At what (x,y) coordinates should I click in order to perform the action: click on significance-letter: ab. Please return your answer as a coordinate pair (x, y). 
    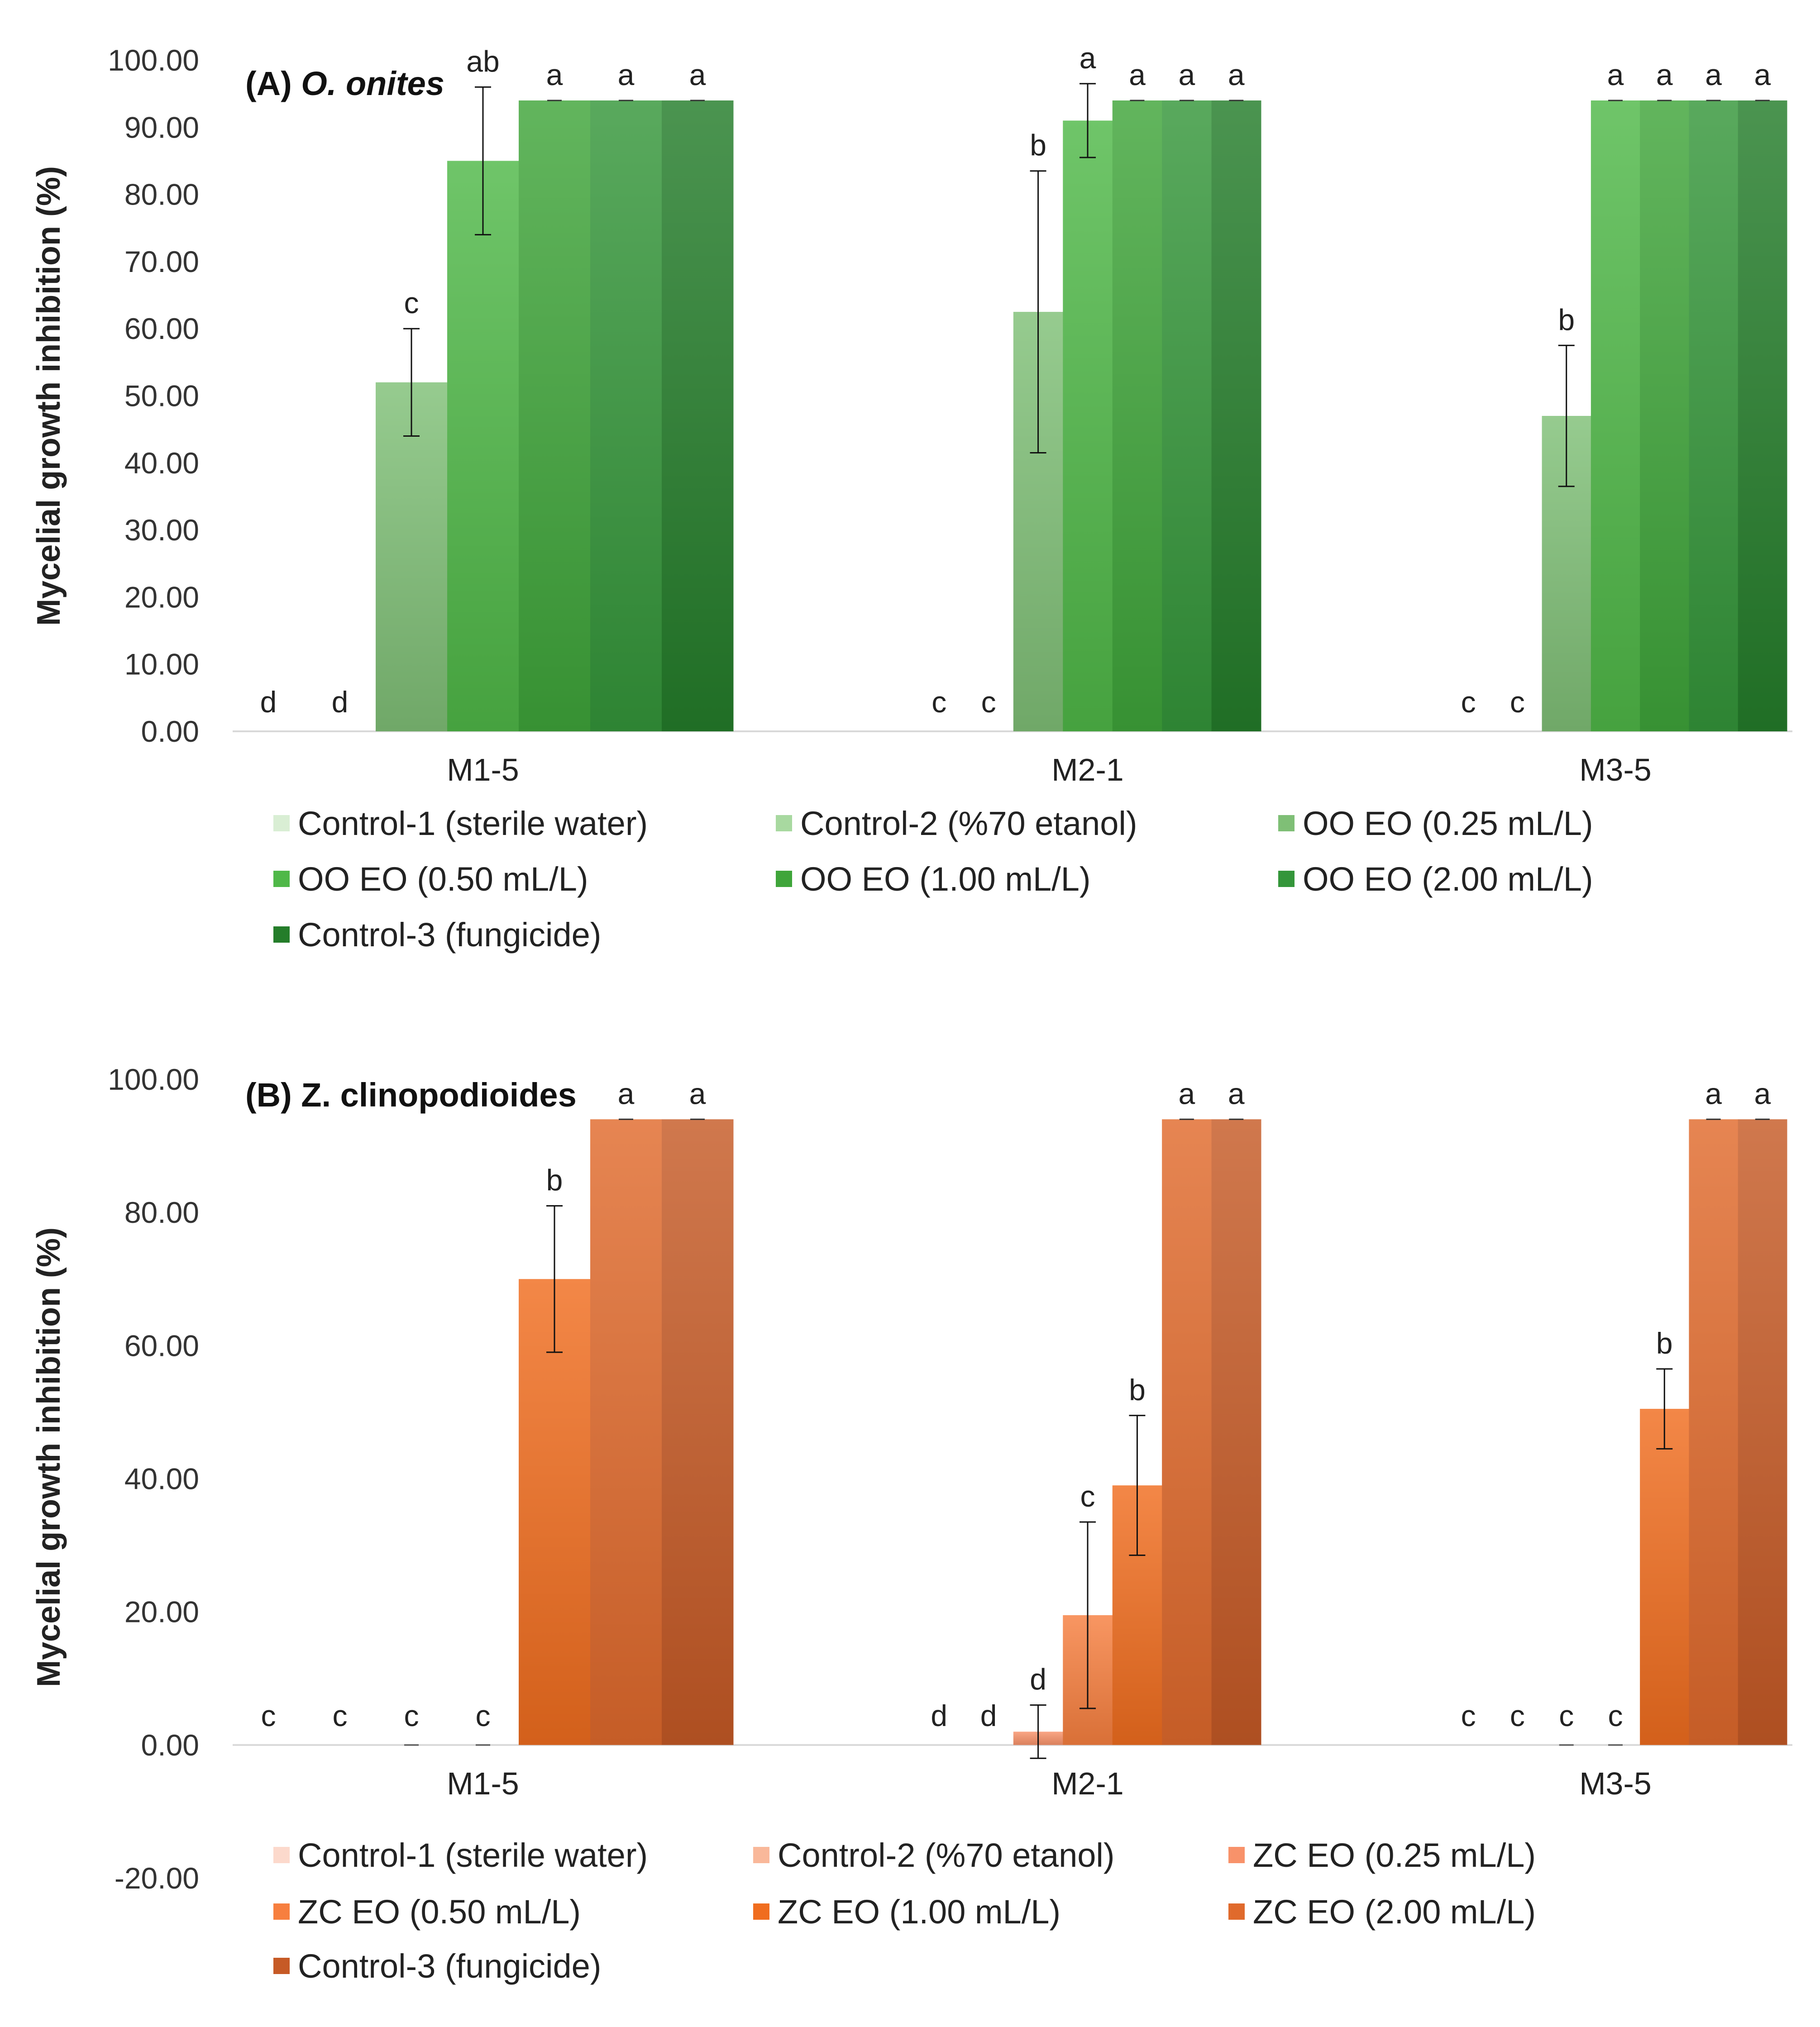
    Looking at the image, I should click on (483, 61).